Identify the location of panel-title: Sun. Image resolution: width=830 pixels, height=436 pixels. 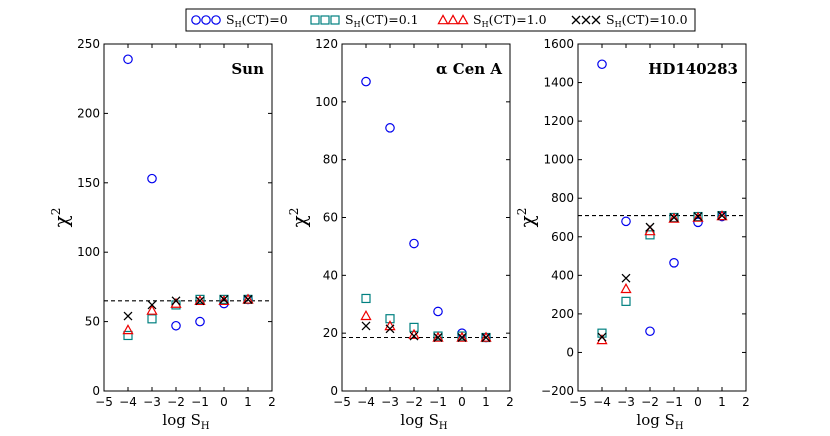
(247, 69).